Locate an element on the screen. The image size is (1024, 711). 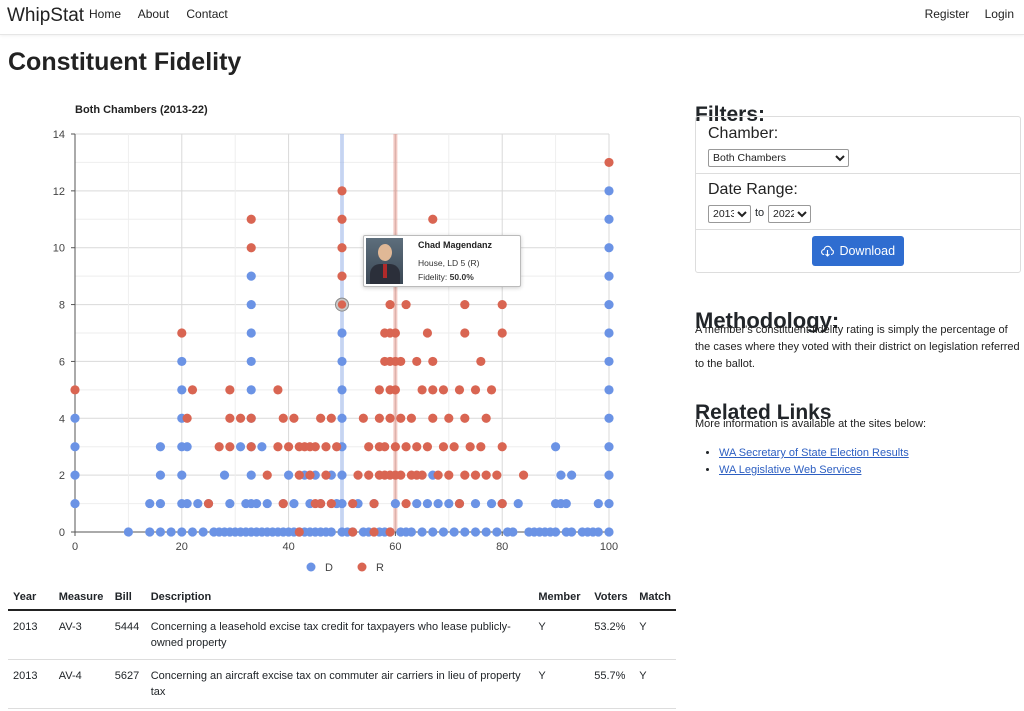
nav-login-link: Login is located at coordinates (999, 14).